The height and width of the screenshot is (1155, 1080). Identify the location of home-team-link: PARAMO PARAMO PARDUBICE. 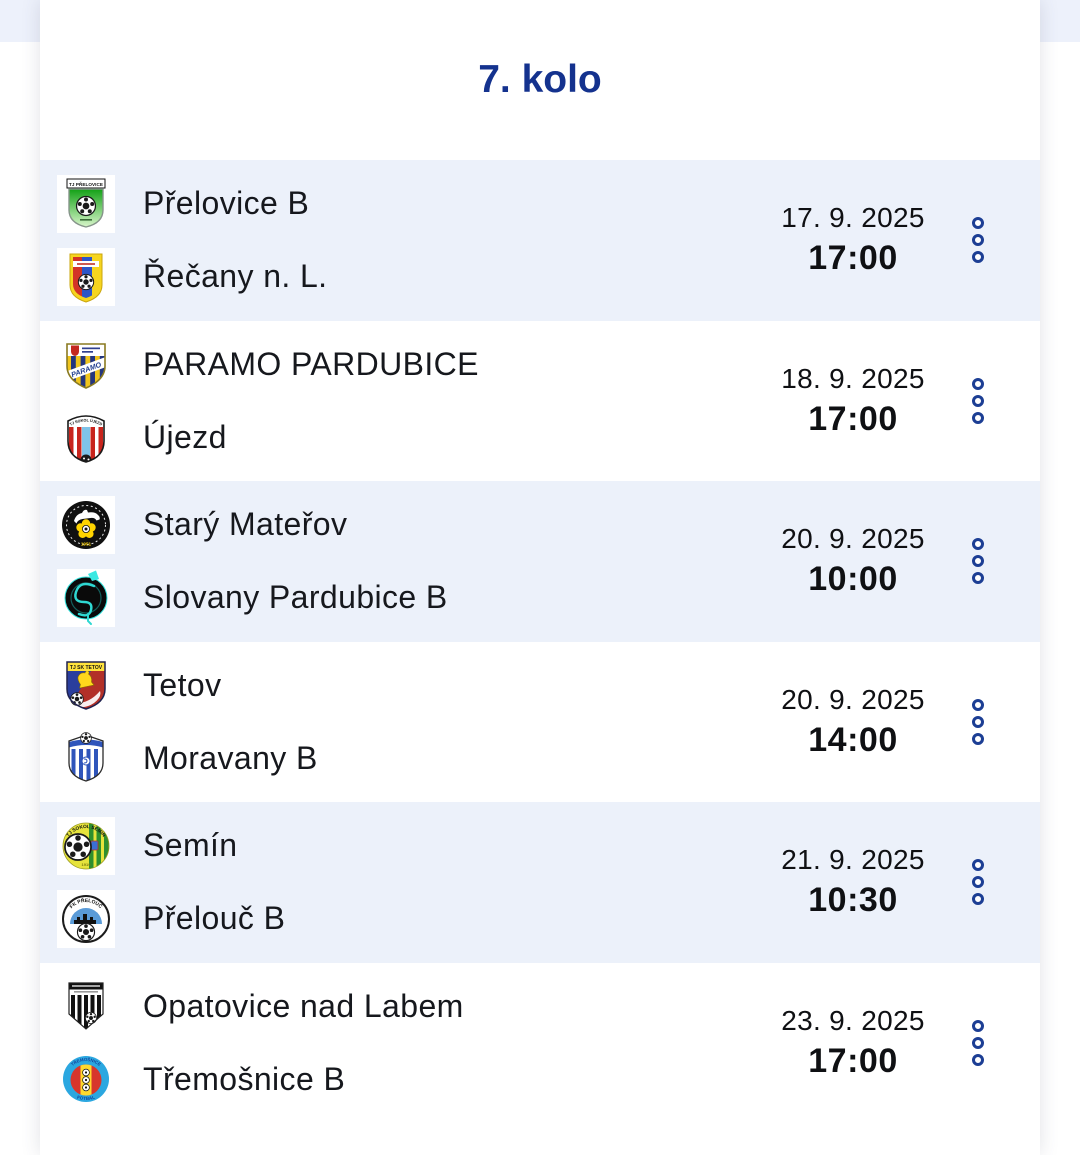
(268, 364).